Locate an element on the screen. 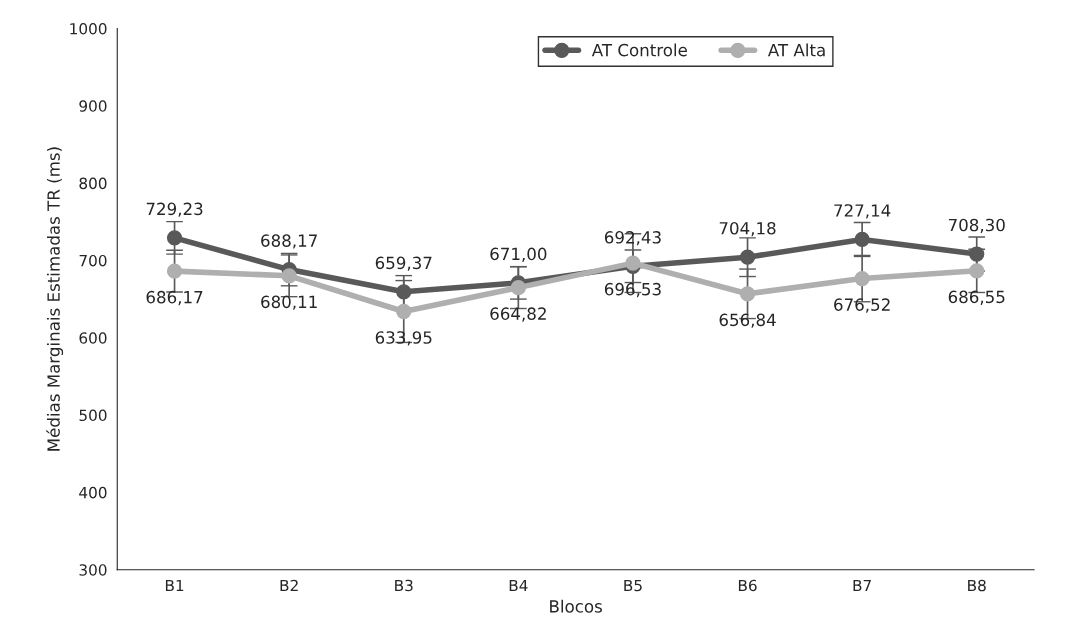 The image size is (1066, 633). data-label: 686,55 is located at coordinates (976, 297).